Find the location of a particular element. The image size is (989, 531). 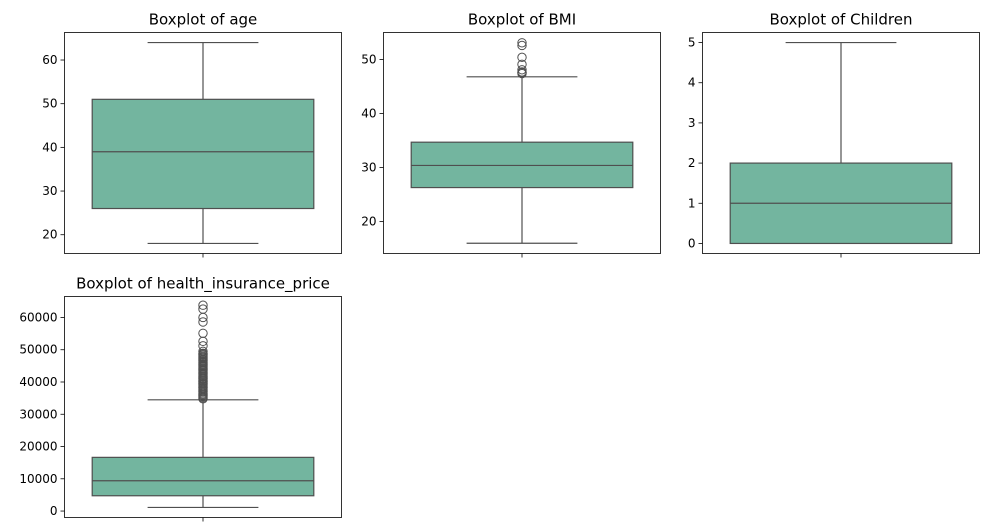

y-tick-label: 20000 is located at coordinates (38, 447).